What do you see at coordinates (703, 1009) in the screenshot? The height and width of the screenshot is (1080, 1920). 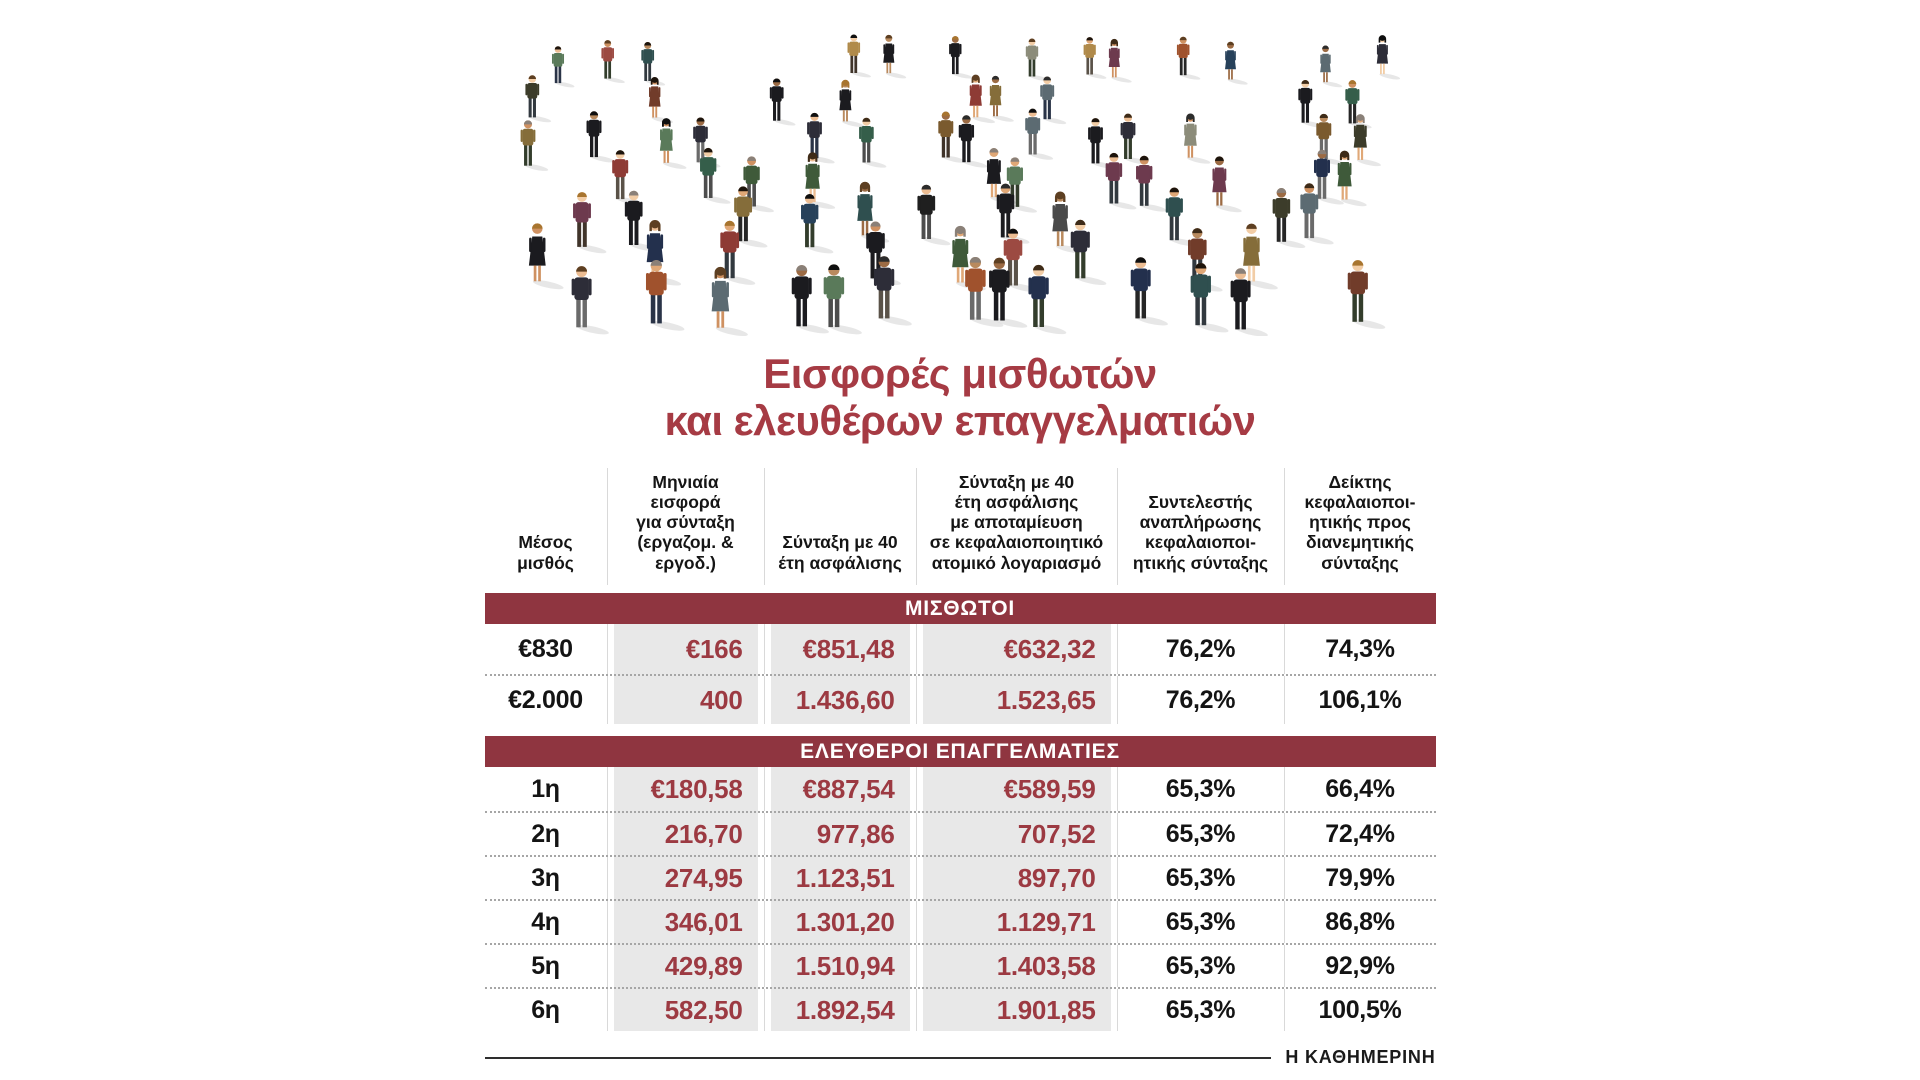 I see `value-box: 582,50` at bounding box center [703, 1009].